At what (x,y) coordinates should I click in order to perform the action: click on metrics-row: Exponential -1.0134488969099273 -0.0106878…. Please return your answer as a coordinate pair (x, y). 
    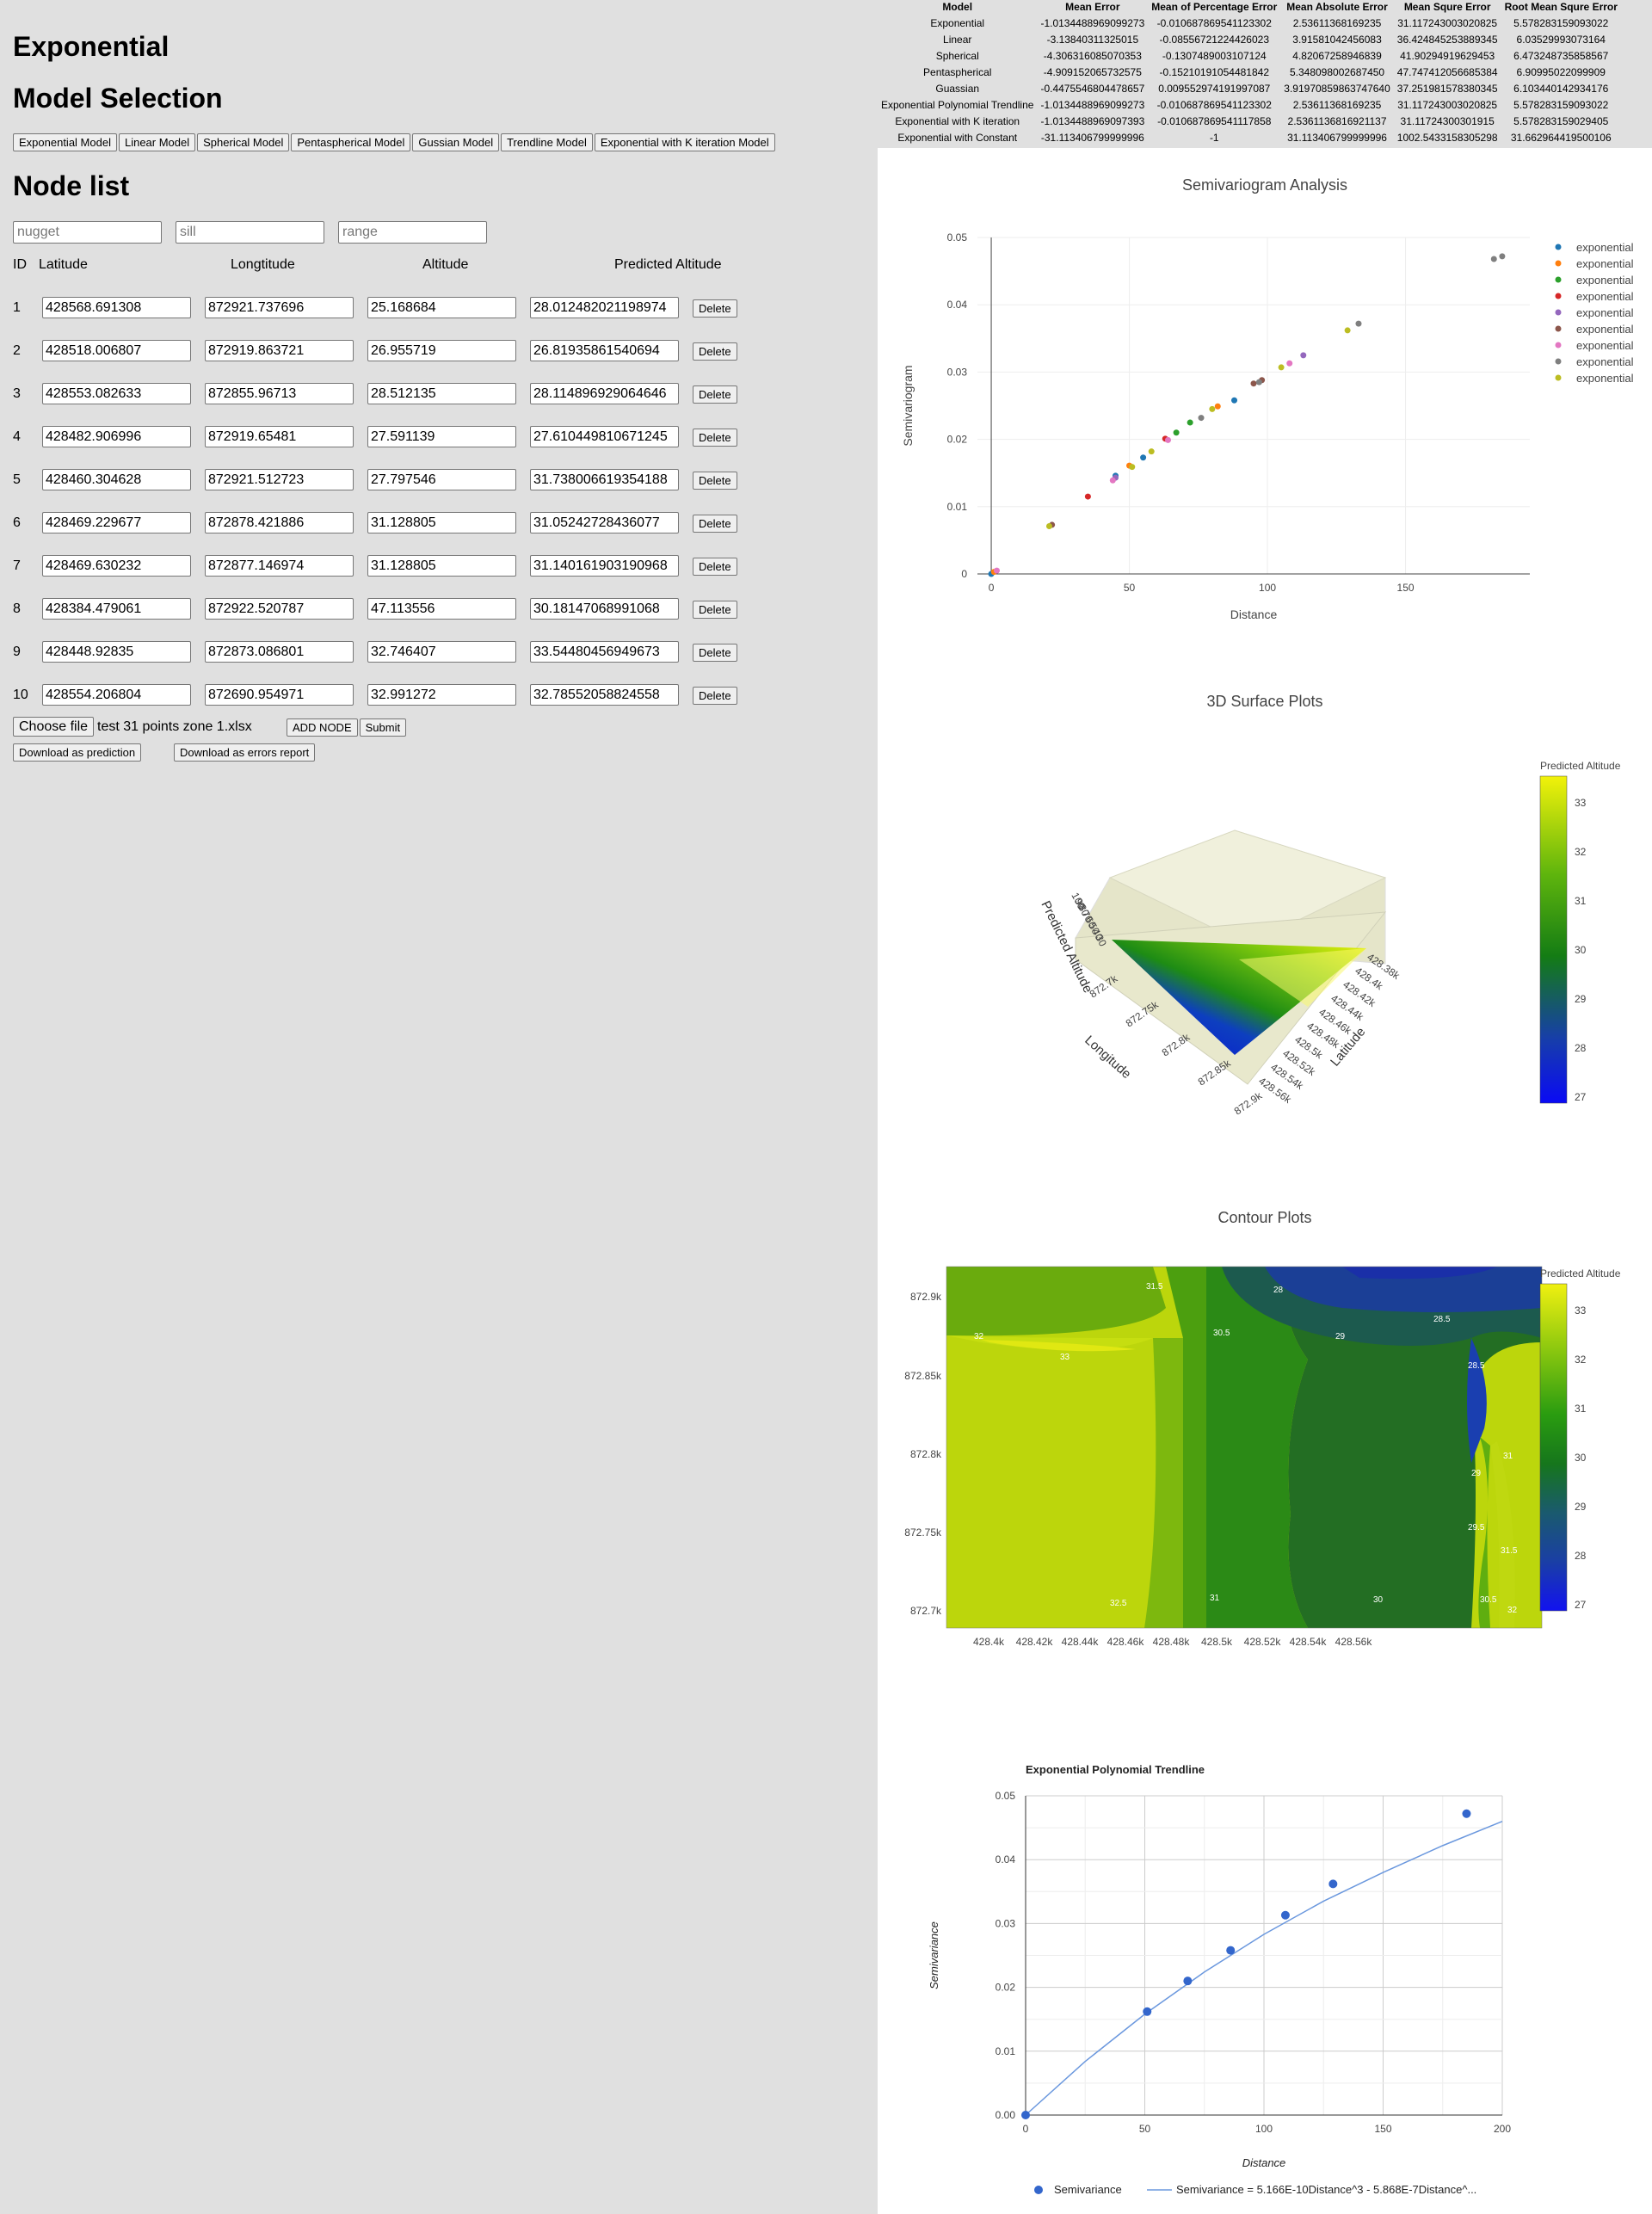
    Looking at the image, I should click on (1249, 23).